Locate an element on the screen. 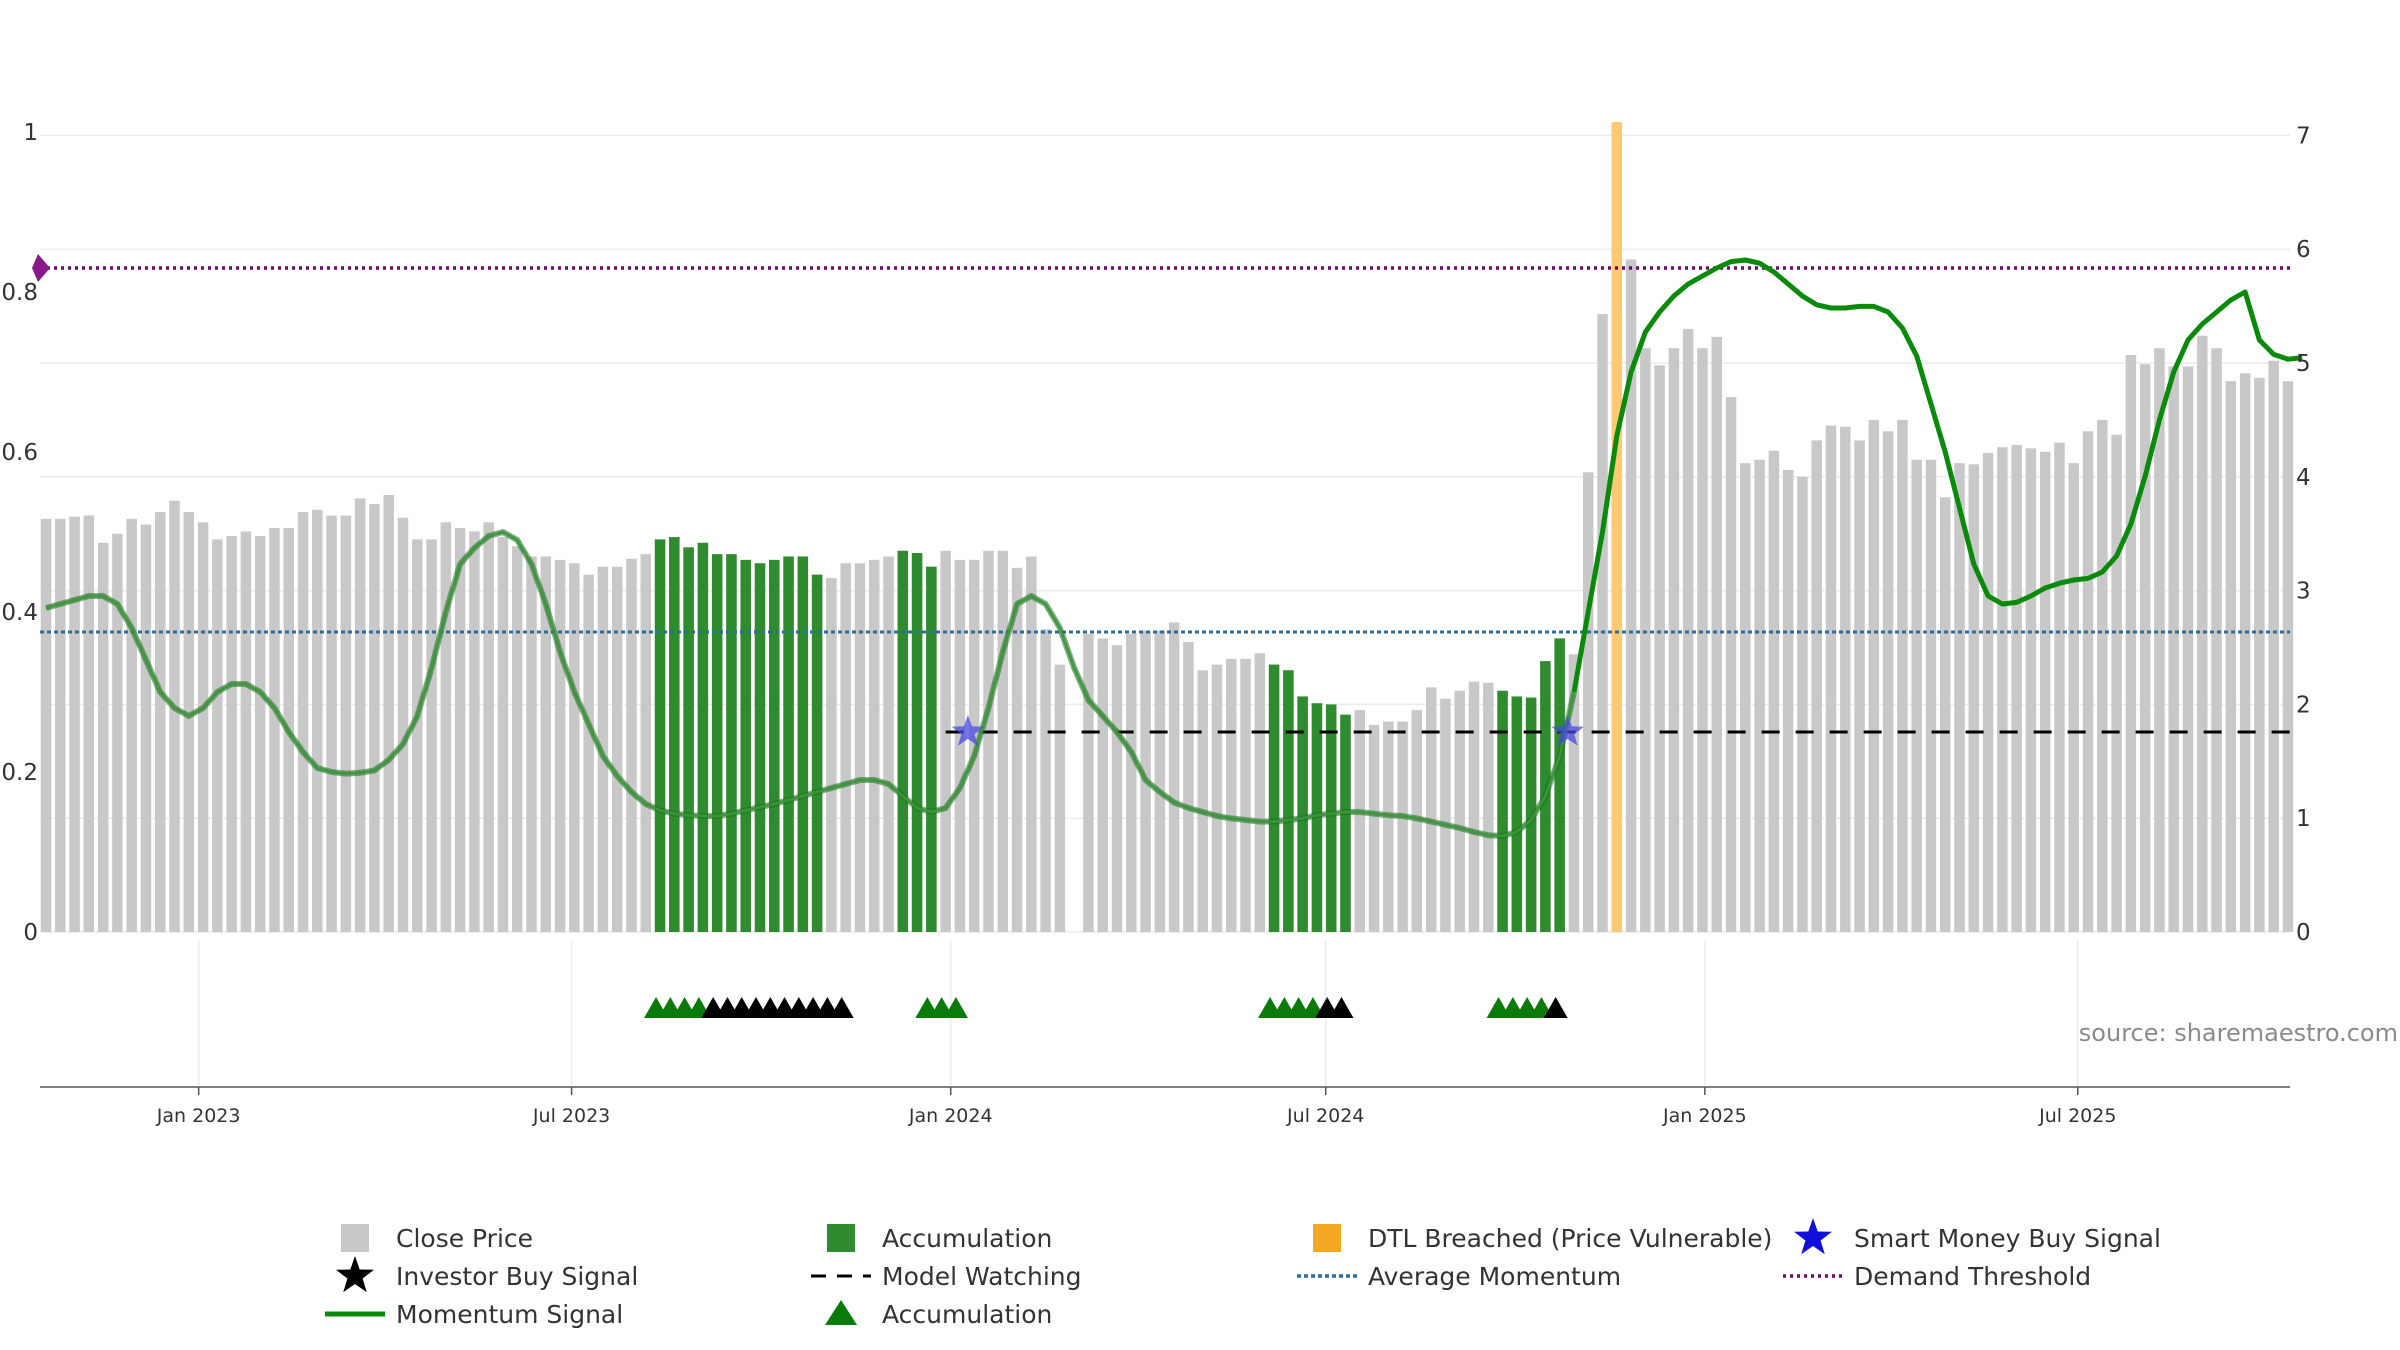 This screenshot has width=2400, height=1350. x-tick-label: Jul 2023 is located at coordinates (571, 1116).